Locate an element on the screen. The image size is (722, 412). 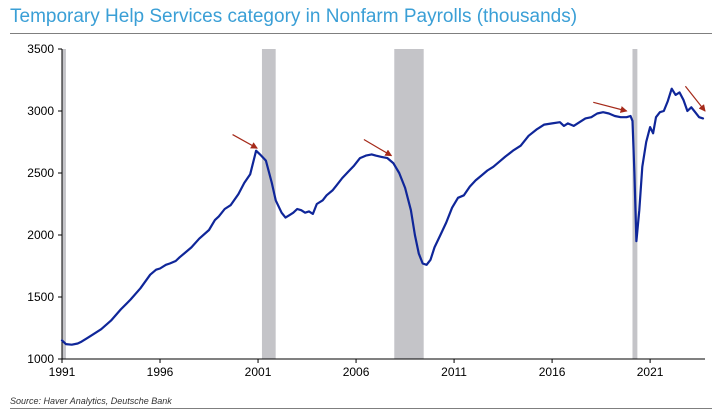
y-tick-label: 1500 is located at coordinates (40, 297).